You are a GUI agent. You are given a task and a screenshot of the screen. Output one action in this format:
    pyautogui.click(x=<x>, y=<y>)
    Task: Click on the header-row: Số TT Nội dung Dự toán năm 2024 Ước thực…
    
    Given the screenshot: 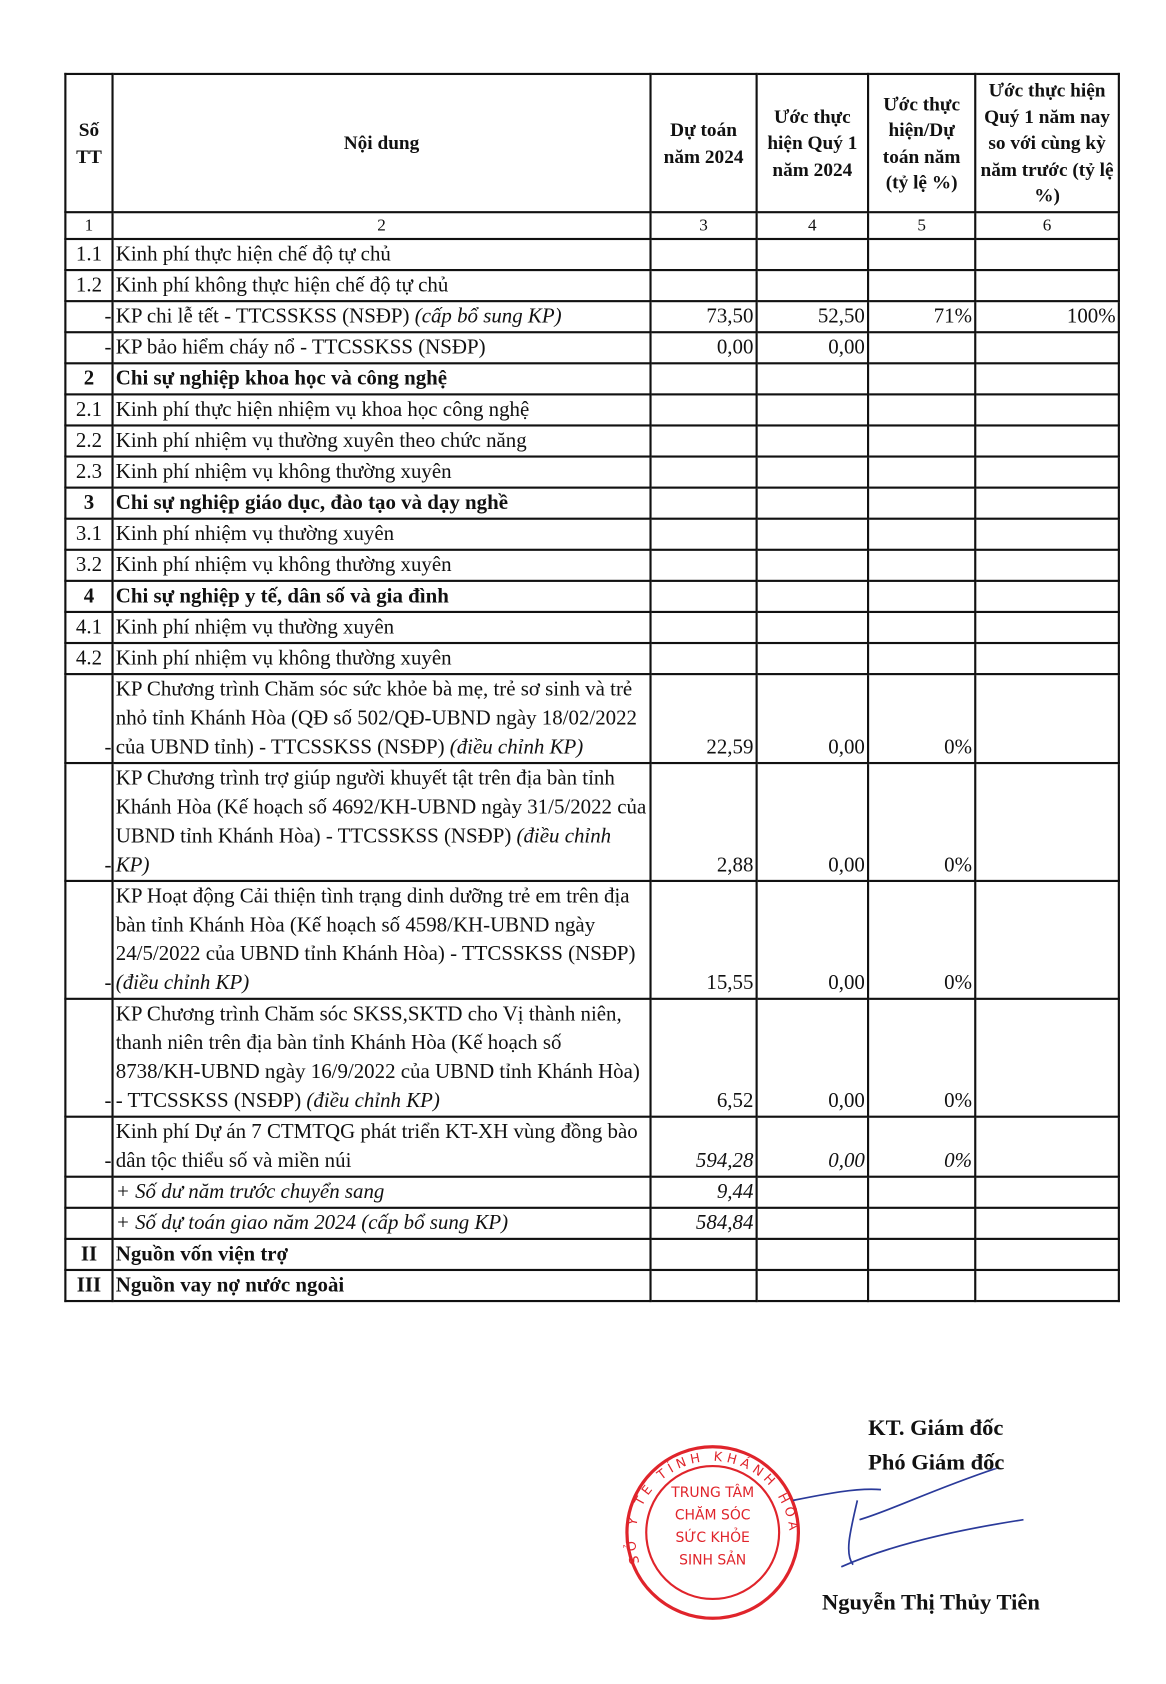 What is the action you would take?
    pyautogui.click(x=592, y=143)
    